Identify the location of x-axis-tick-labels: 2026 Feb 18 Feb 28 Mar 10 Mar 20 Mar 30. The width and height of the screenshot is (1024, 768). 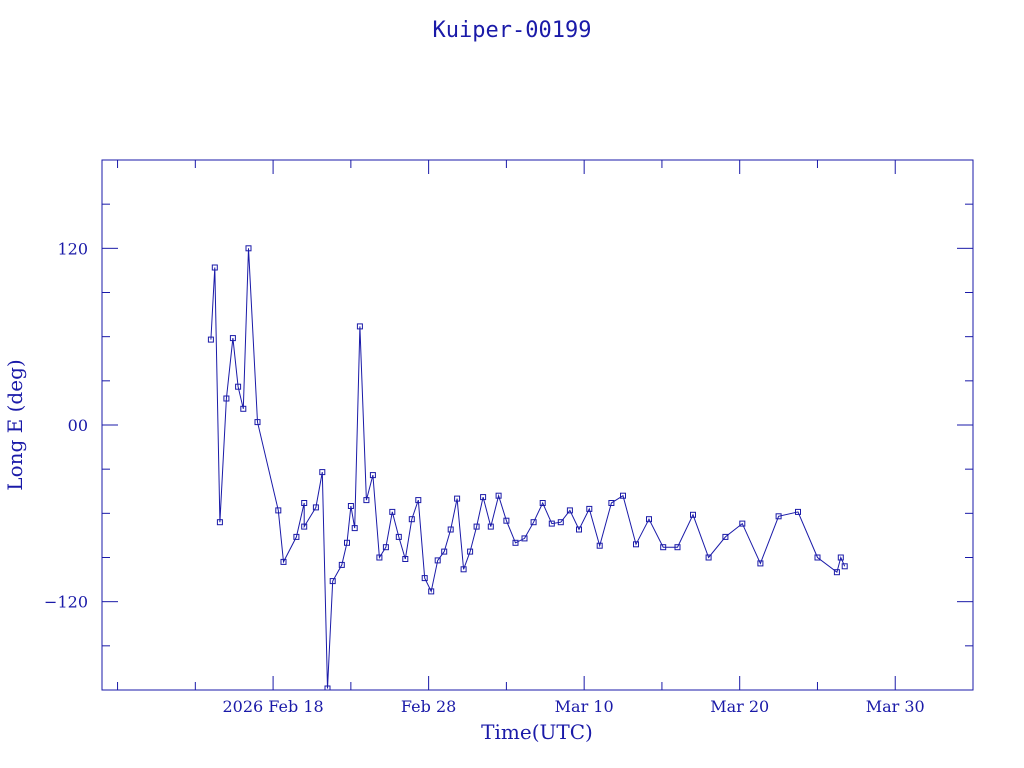
(573, 706).